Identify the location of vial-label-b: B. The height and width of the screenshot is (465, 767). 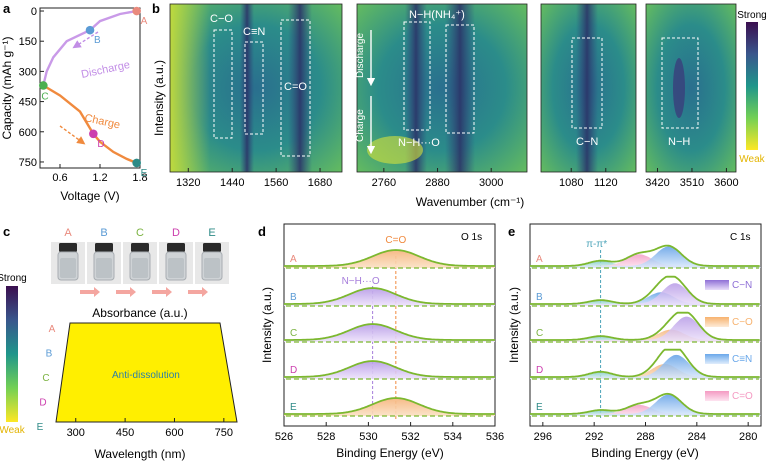
(103, 233).